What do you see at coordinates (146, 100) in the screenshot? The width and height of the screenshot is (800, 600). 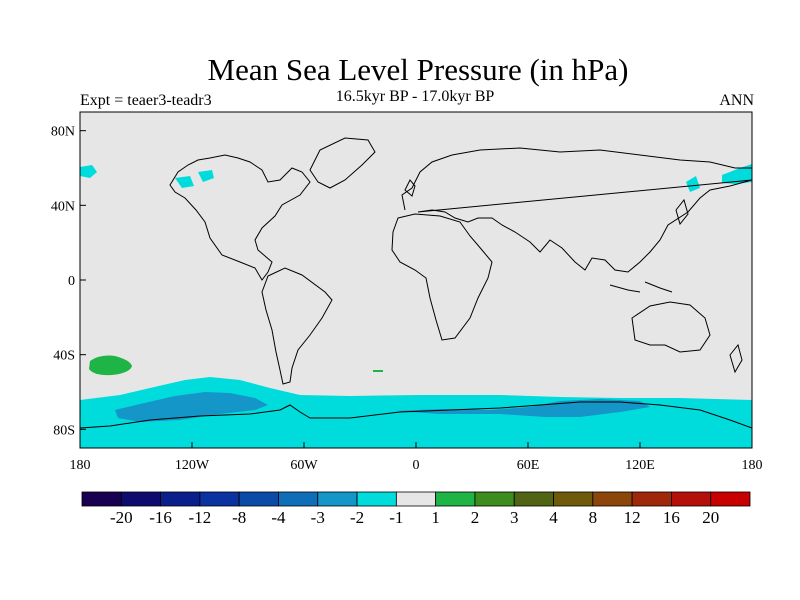 I see `experiment-label: Expt = teaer3-teadr3` at bounding box center [146, 100].